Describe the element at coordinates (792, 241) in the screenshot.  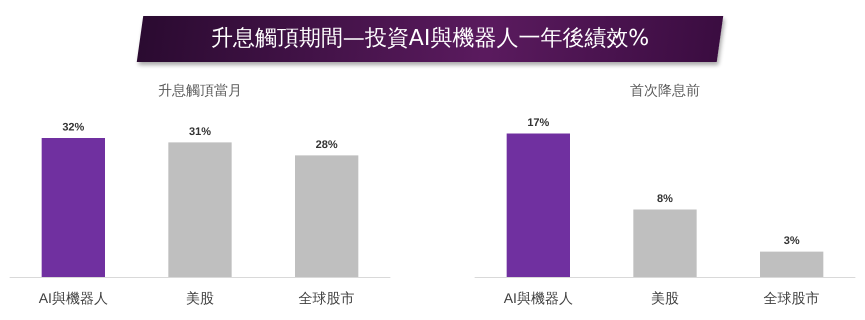
I see `data-label: 3%` at that location.